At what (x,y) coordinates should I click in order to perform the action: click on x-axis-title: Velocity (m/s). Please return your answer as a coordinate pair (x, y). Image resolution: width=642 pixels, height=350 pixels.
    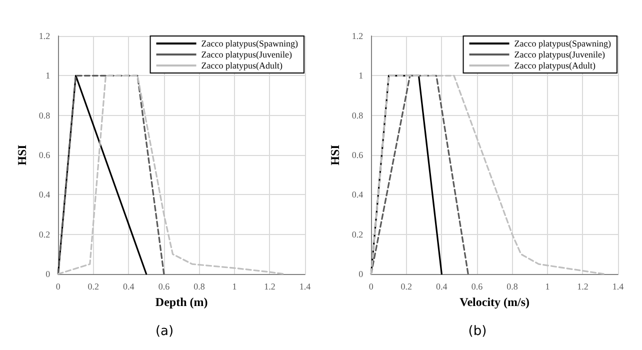
    Looking at the image, I should click on (495, 302).